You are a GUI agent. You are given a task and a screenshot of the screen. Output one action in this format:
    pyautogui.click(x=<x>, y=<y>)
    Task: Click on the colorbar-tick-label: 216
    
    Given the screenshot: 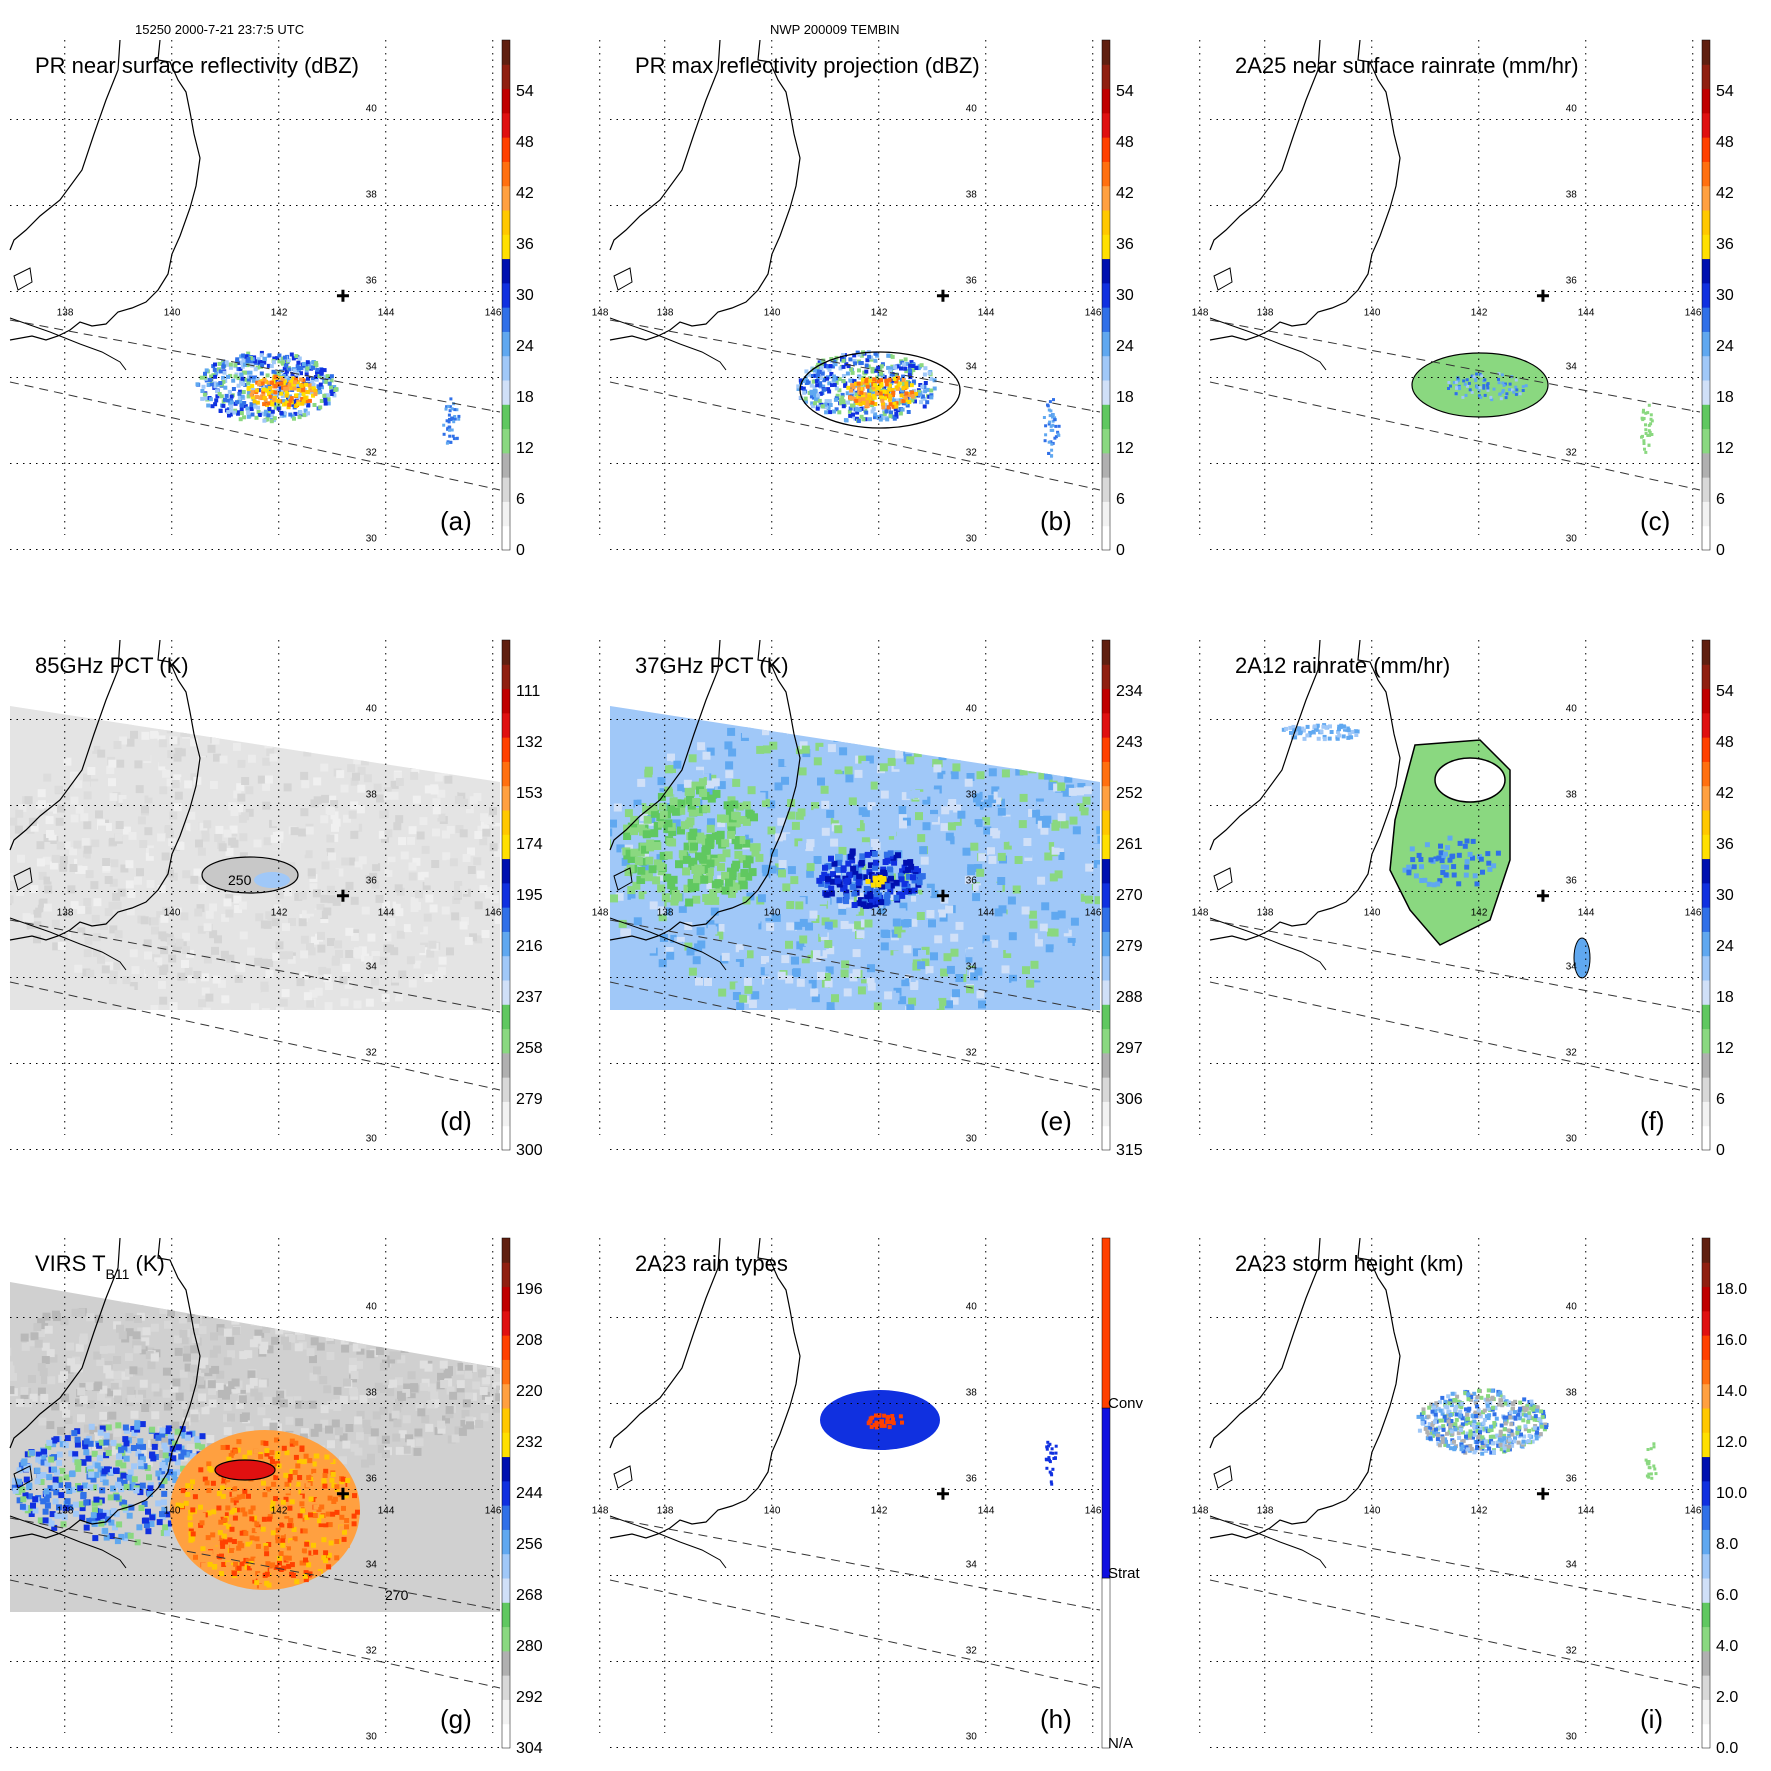 What is the action you would take?
    pyautogui.click(x=529, y=946)
    